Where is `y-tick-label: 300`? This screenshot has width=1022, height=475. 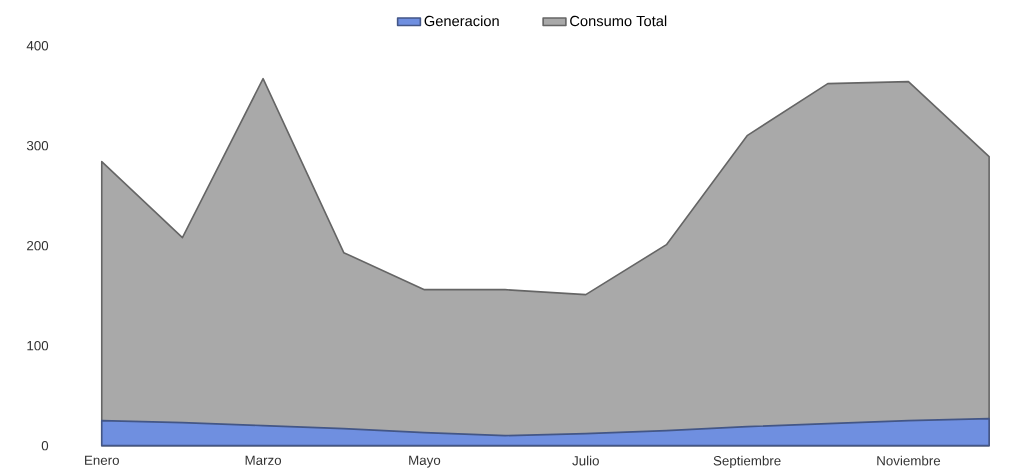
y-tick-label: 300 is located at coordinates (37, 145).